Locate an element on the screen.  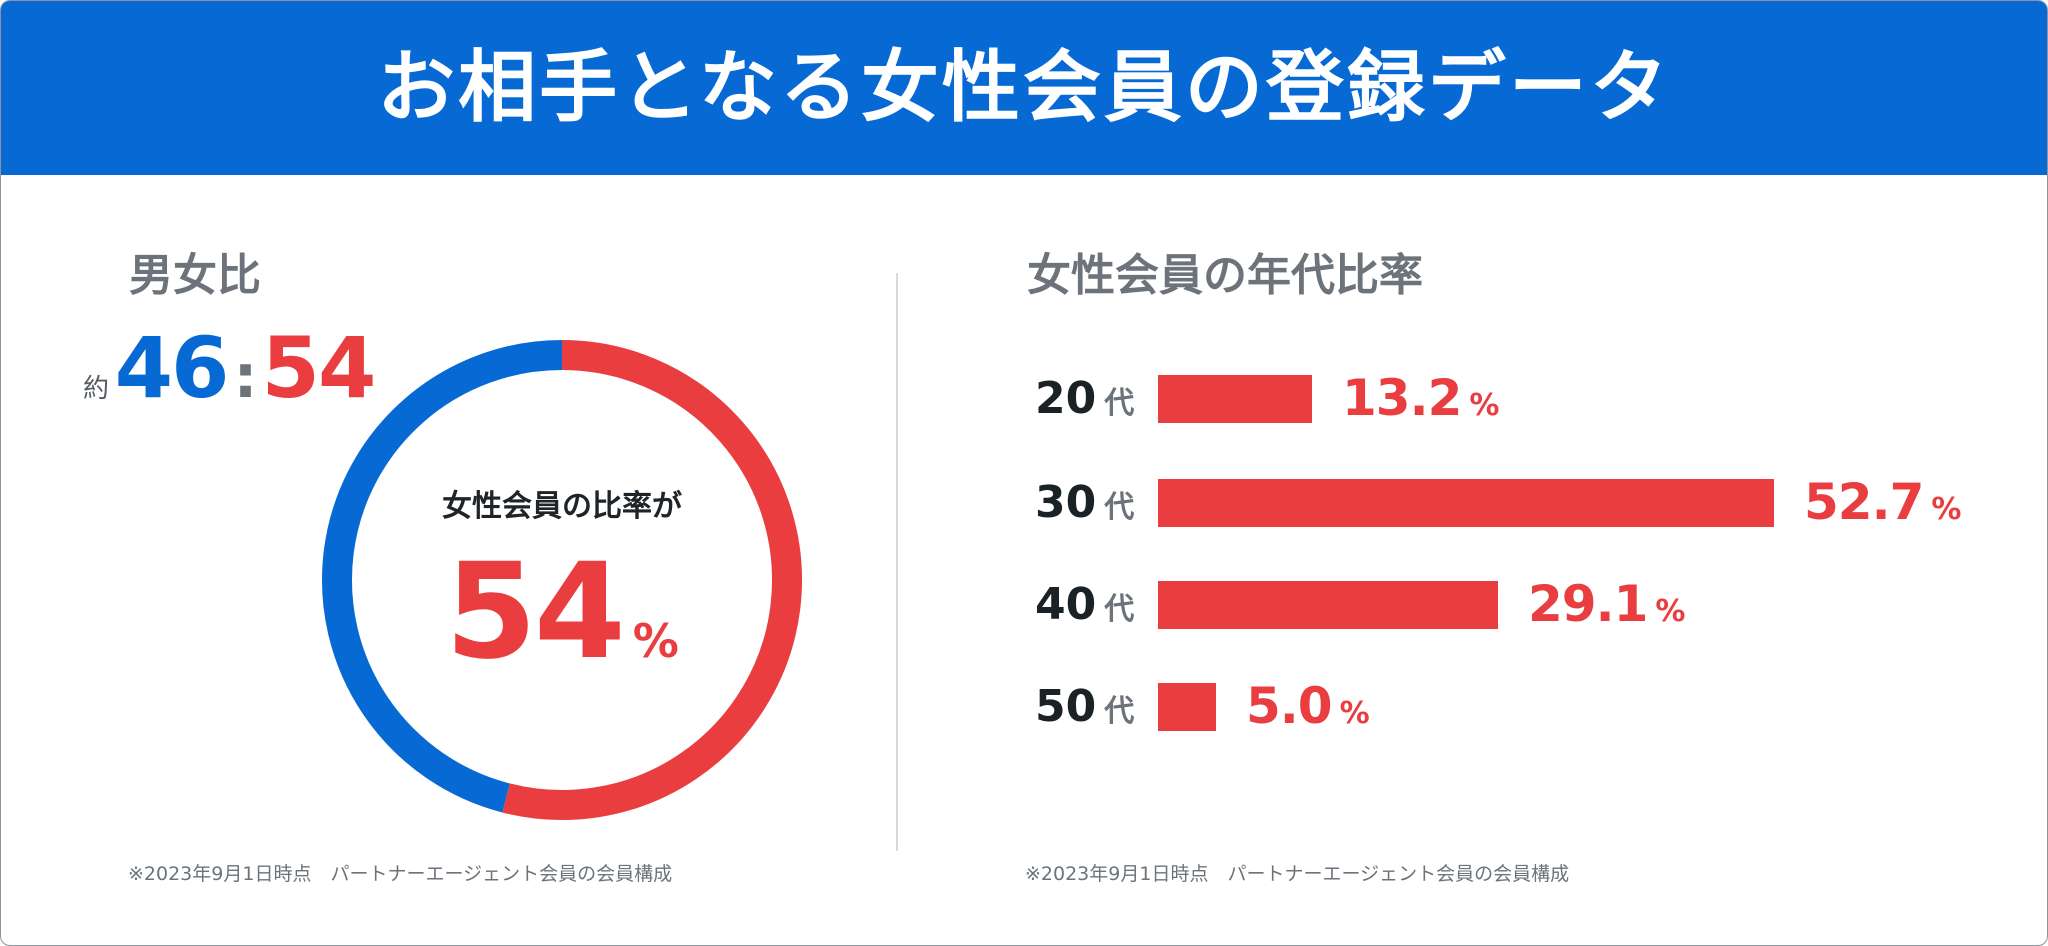
female-percentage-unit: % is located at coordinates (655, 641).